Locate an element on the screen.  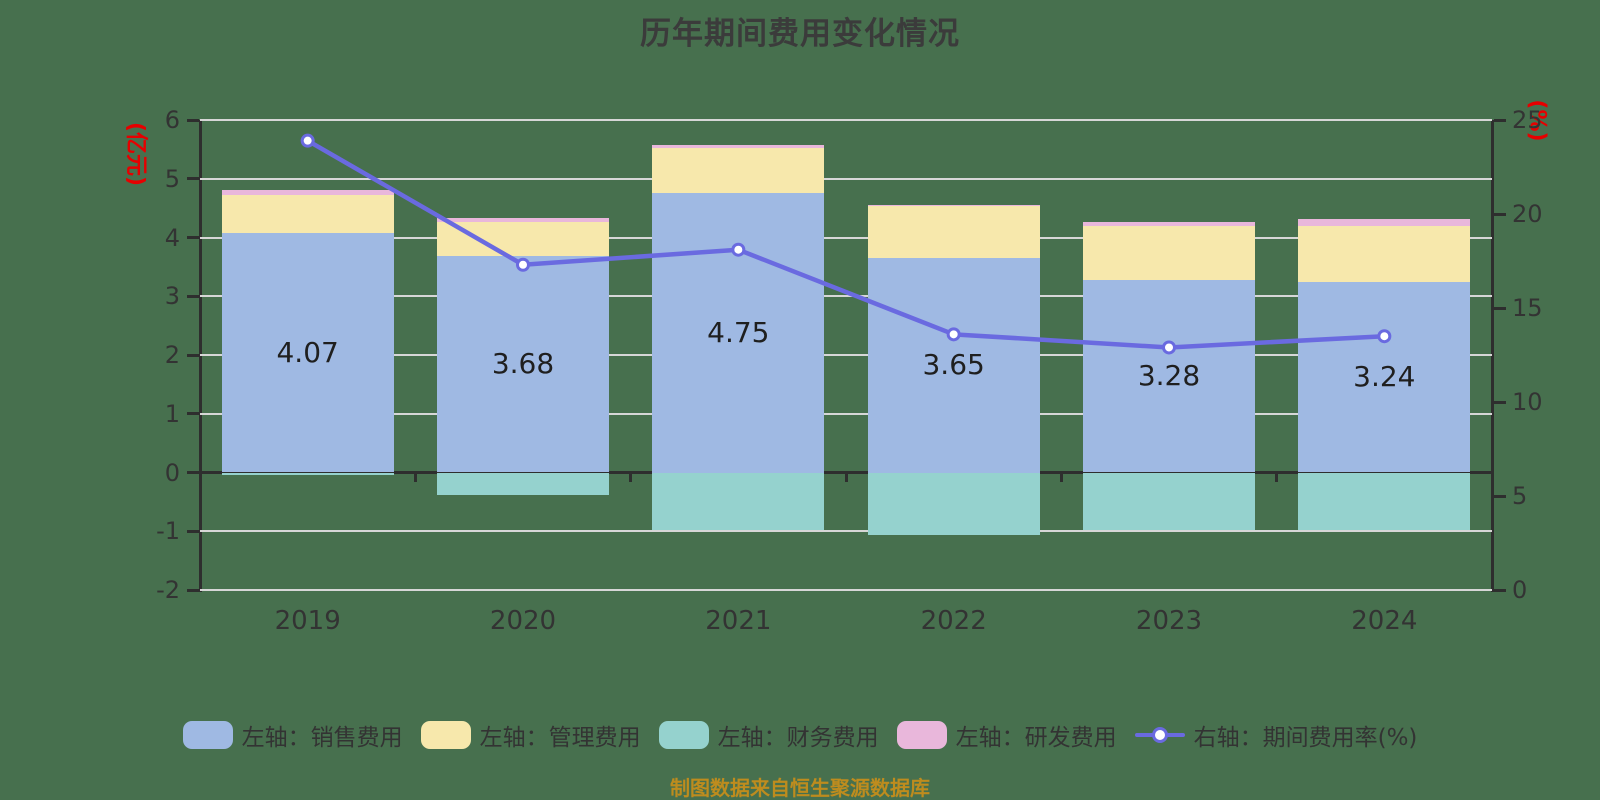
legend-swatch-admin is located at coordinates (445, 735).